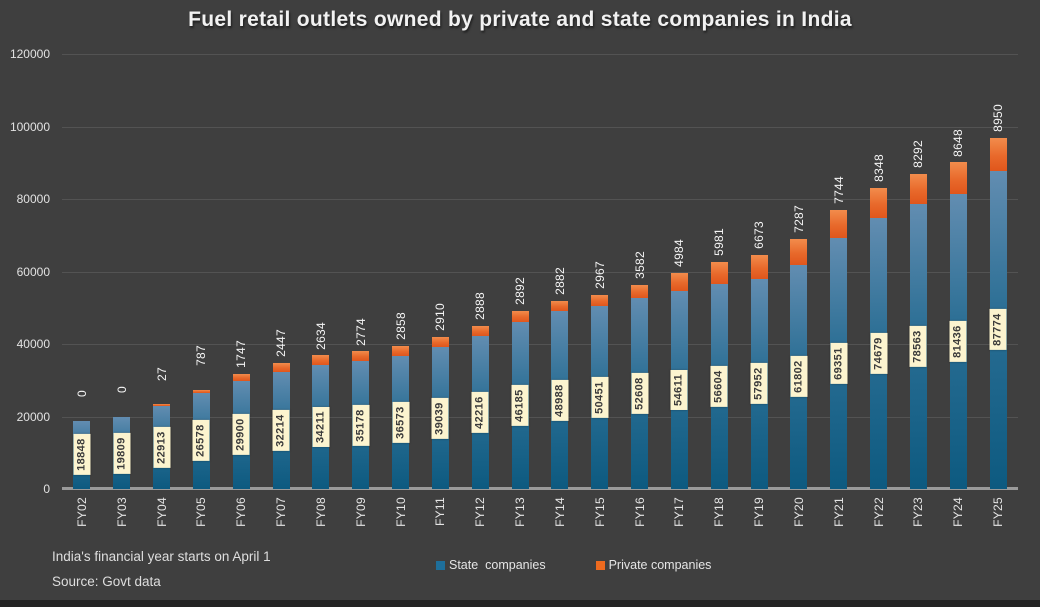  Describe the element at coordinates (639, 265) in the screenshot. I see `private-value-label: 3582` at that location.